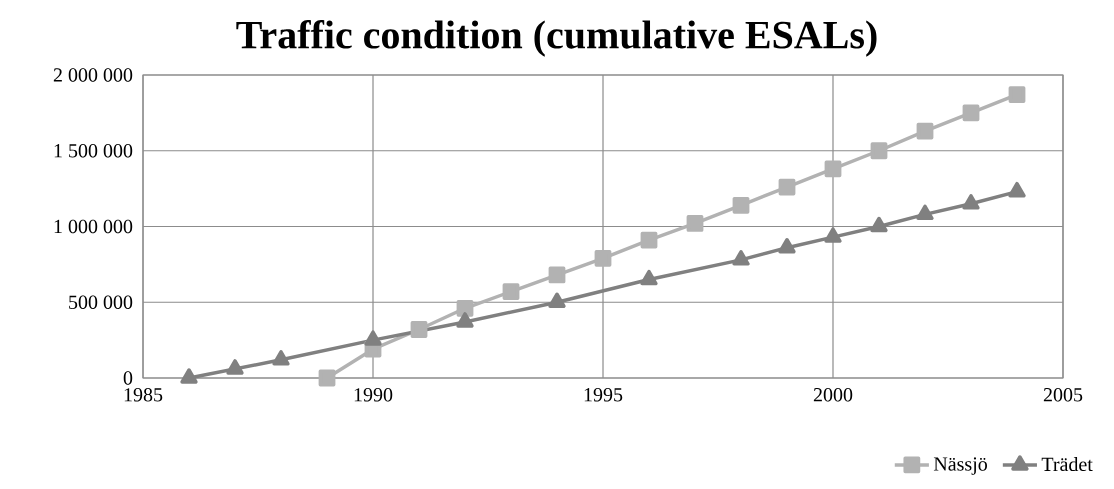 The image size is (1114, 489). What do you see at coordinates (93, 75) in the screenshot?
I see `y-tick-label: 2 000 000` at bounding box center [93, 75].